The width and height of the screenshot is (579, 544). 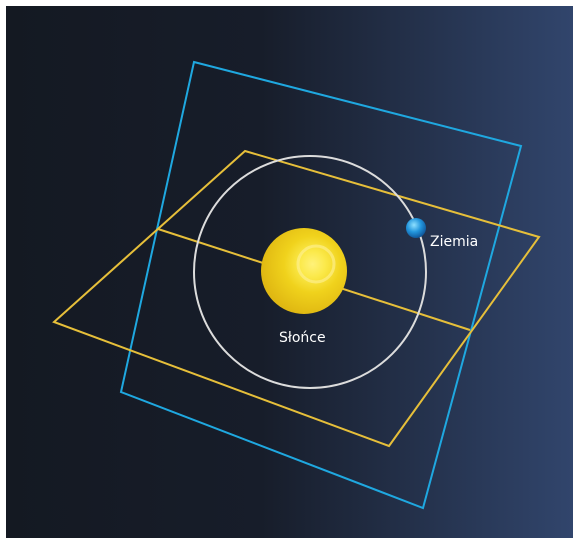 I want to click on earth, so click(x=416, y=228).